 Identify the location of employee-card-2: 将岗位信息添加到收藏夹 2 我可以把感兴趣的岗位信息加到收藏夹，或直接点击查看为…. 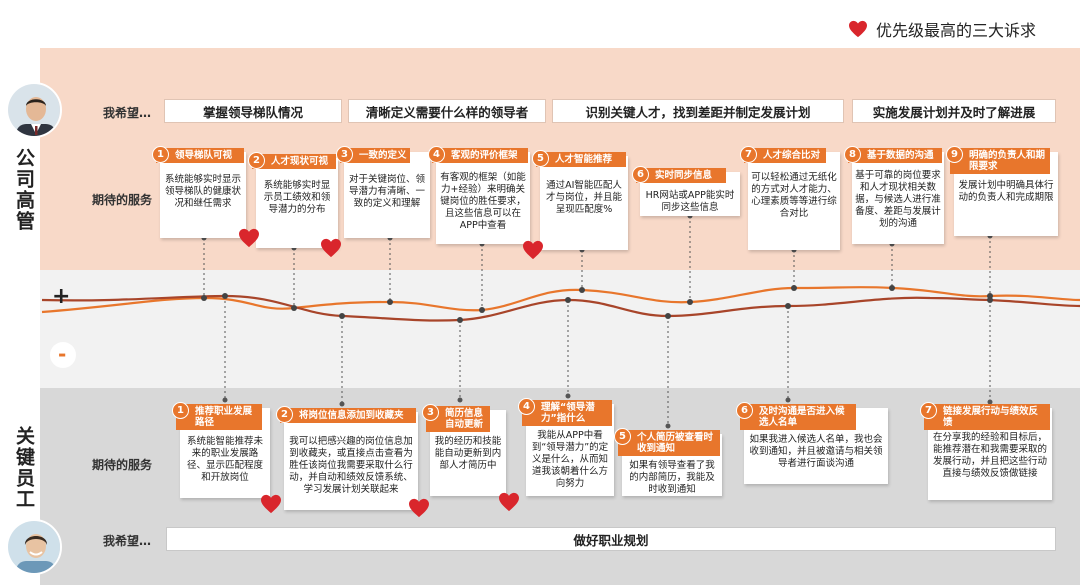
(347, 458).